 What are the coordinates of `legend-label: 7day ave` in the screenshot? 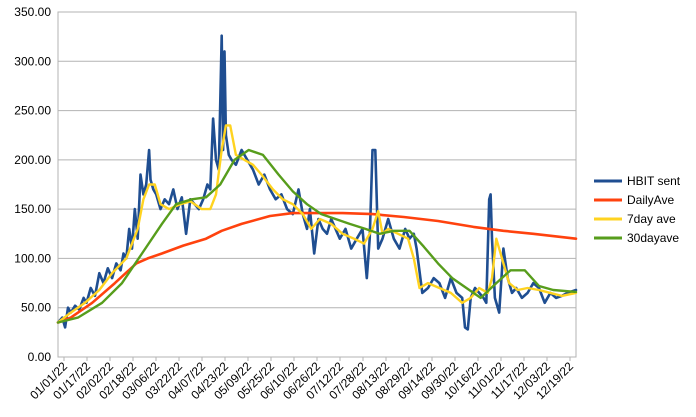 It's located at (651, 219).